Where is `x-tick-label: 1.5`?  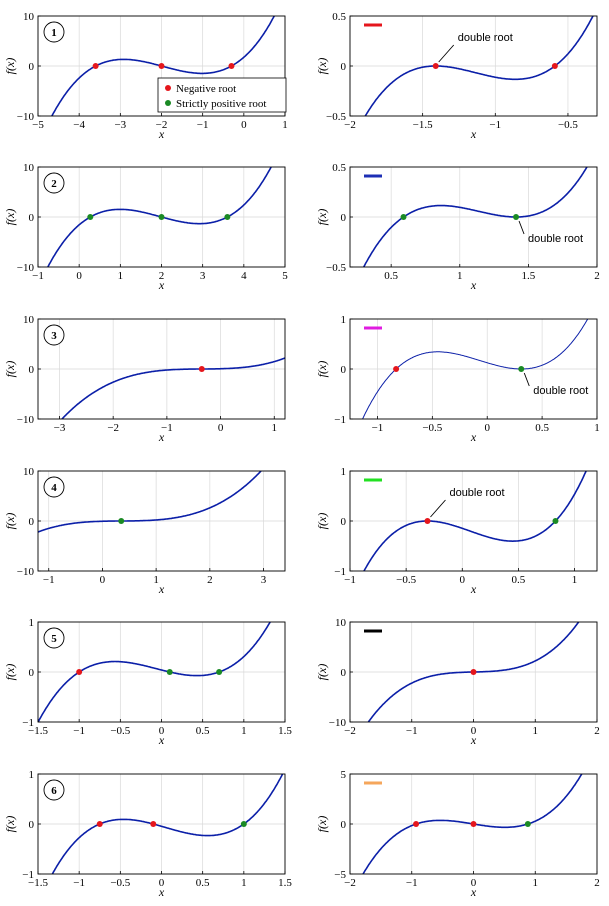
x-tick-label: 1.5 is located at coordinates (285, 883).